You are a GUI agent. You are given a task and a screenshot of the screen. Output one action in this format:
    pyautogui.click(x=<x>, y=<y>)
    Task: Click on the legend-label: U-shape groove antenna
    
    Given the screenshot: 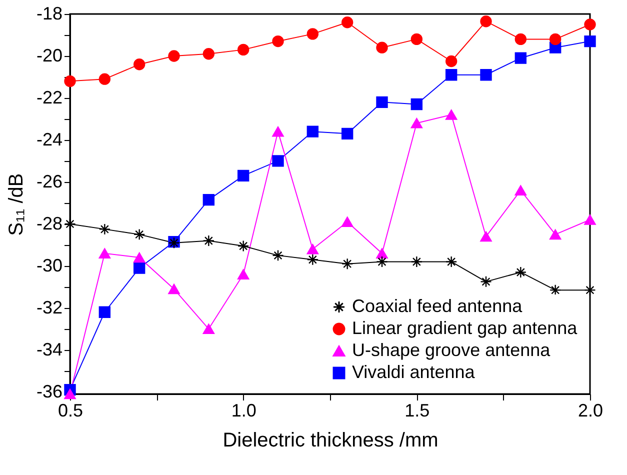 What is the action you would take?
    pyautogui.click(x=452, y=350)
    